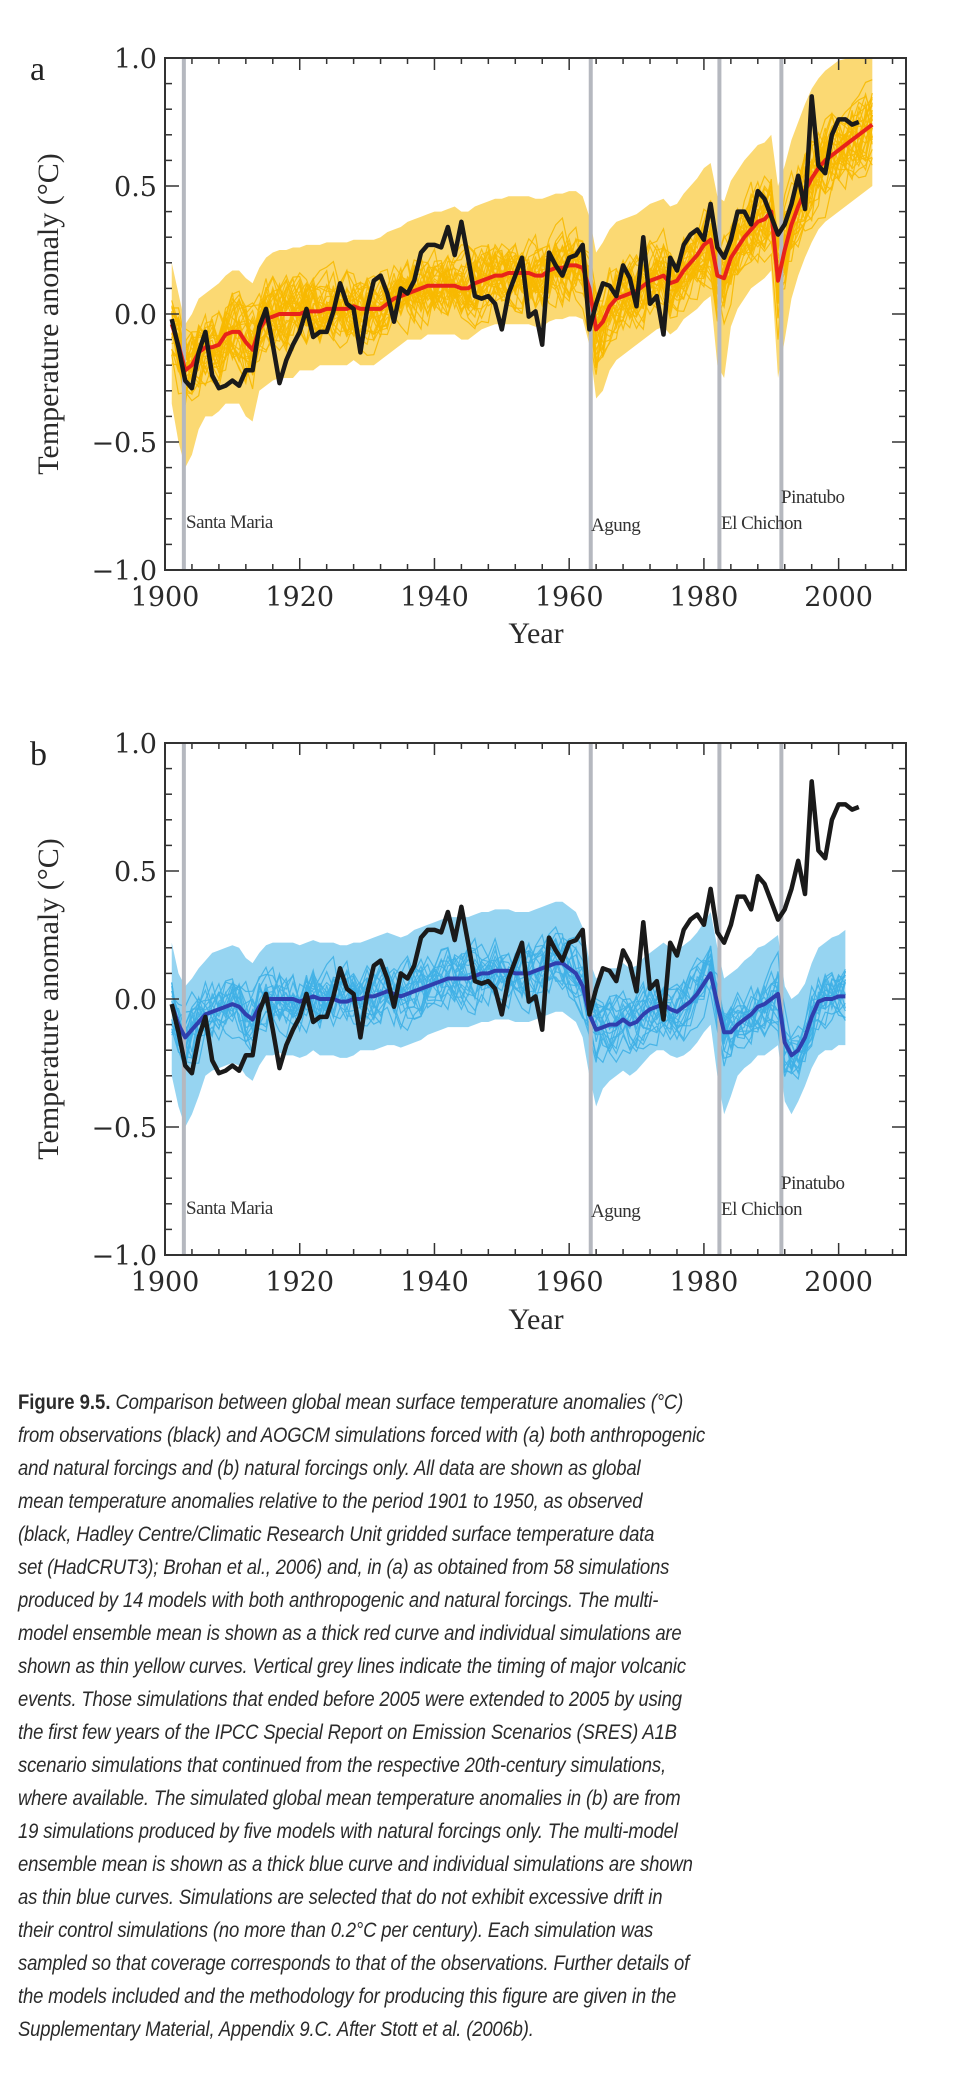  I want to click on panel-a-label-agung: Agung, so click(616, 525).